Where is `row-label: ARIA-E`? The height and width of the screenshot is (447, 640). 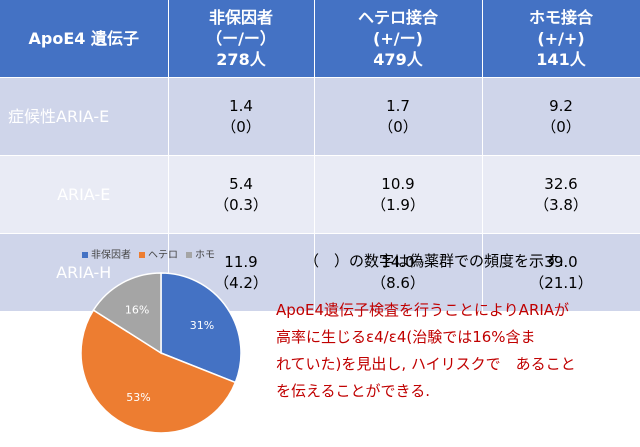 row-label: ARIA-E is located at coordinates (84, 194).